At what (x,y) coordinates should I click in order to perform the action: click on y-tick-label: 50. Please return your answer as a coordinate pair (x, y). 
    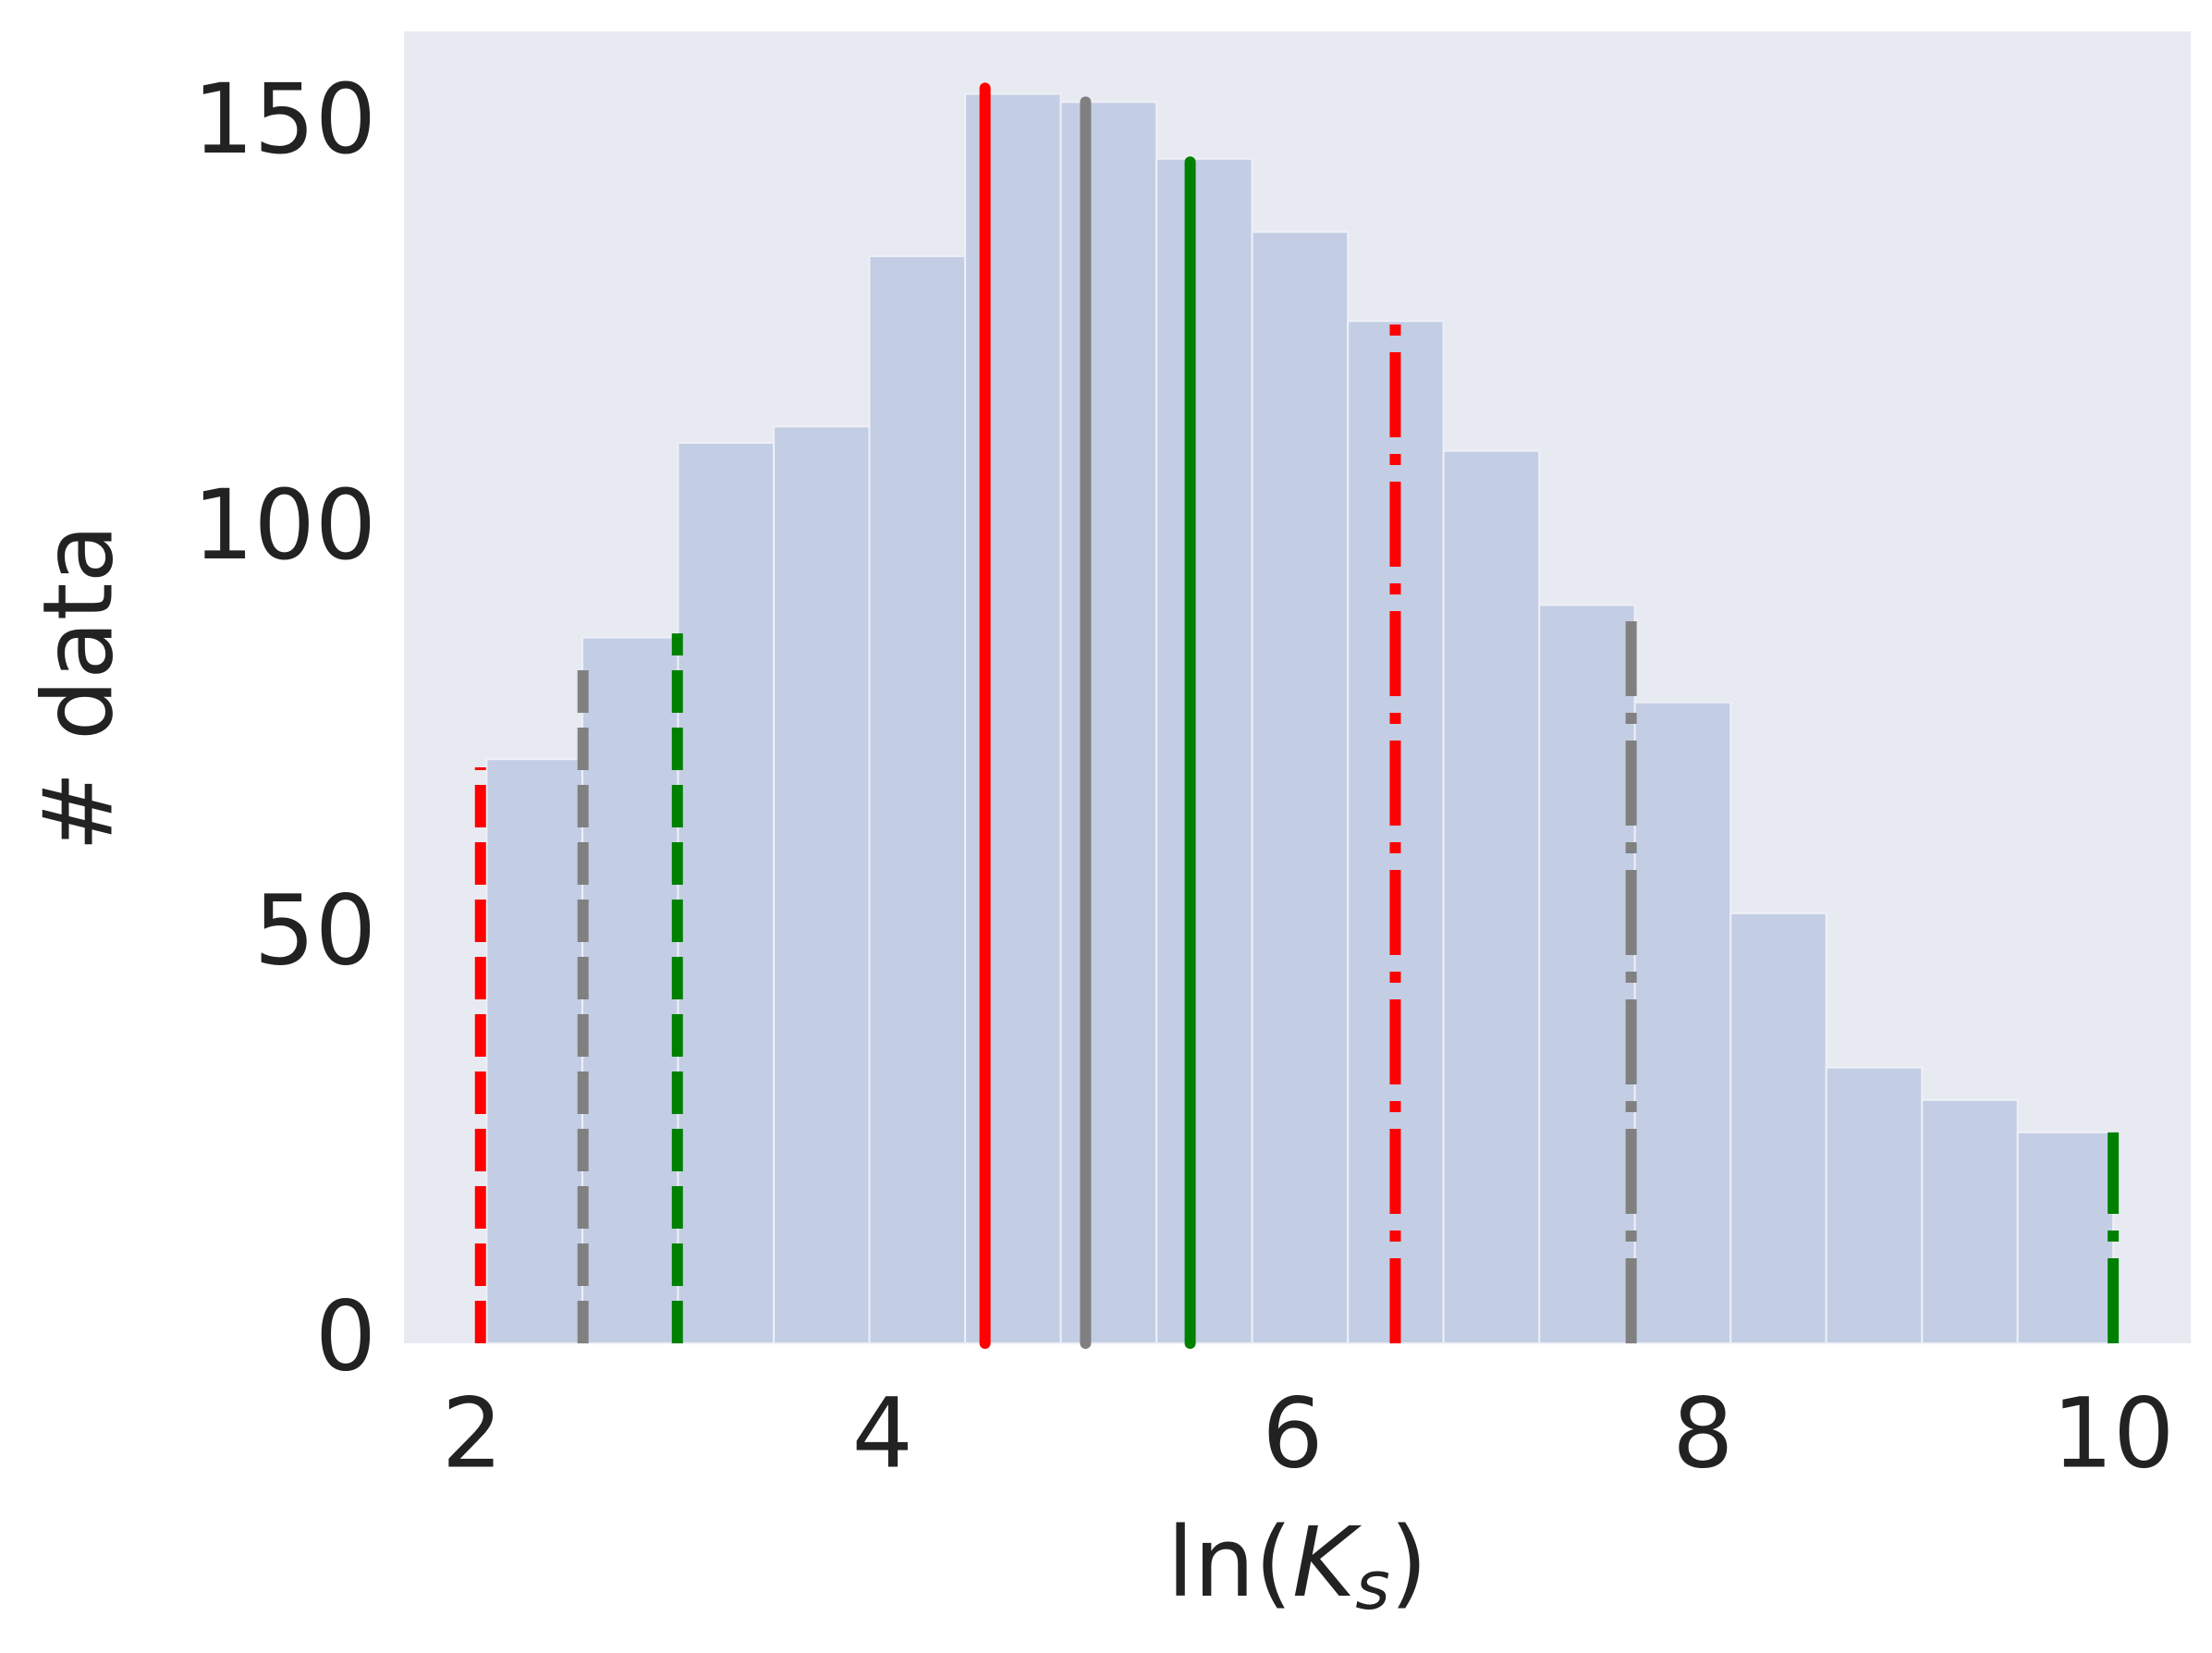
    Looking at the image, I should click on (315, 931).